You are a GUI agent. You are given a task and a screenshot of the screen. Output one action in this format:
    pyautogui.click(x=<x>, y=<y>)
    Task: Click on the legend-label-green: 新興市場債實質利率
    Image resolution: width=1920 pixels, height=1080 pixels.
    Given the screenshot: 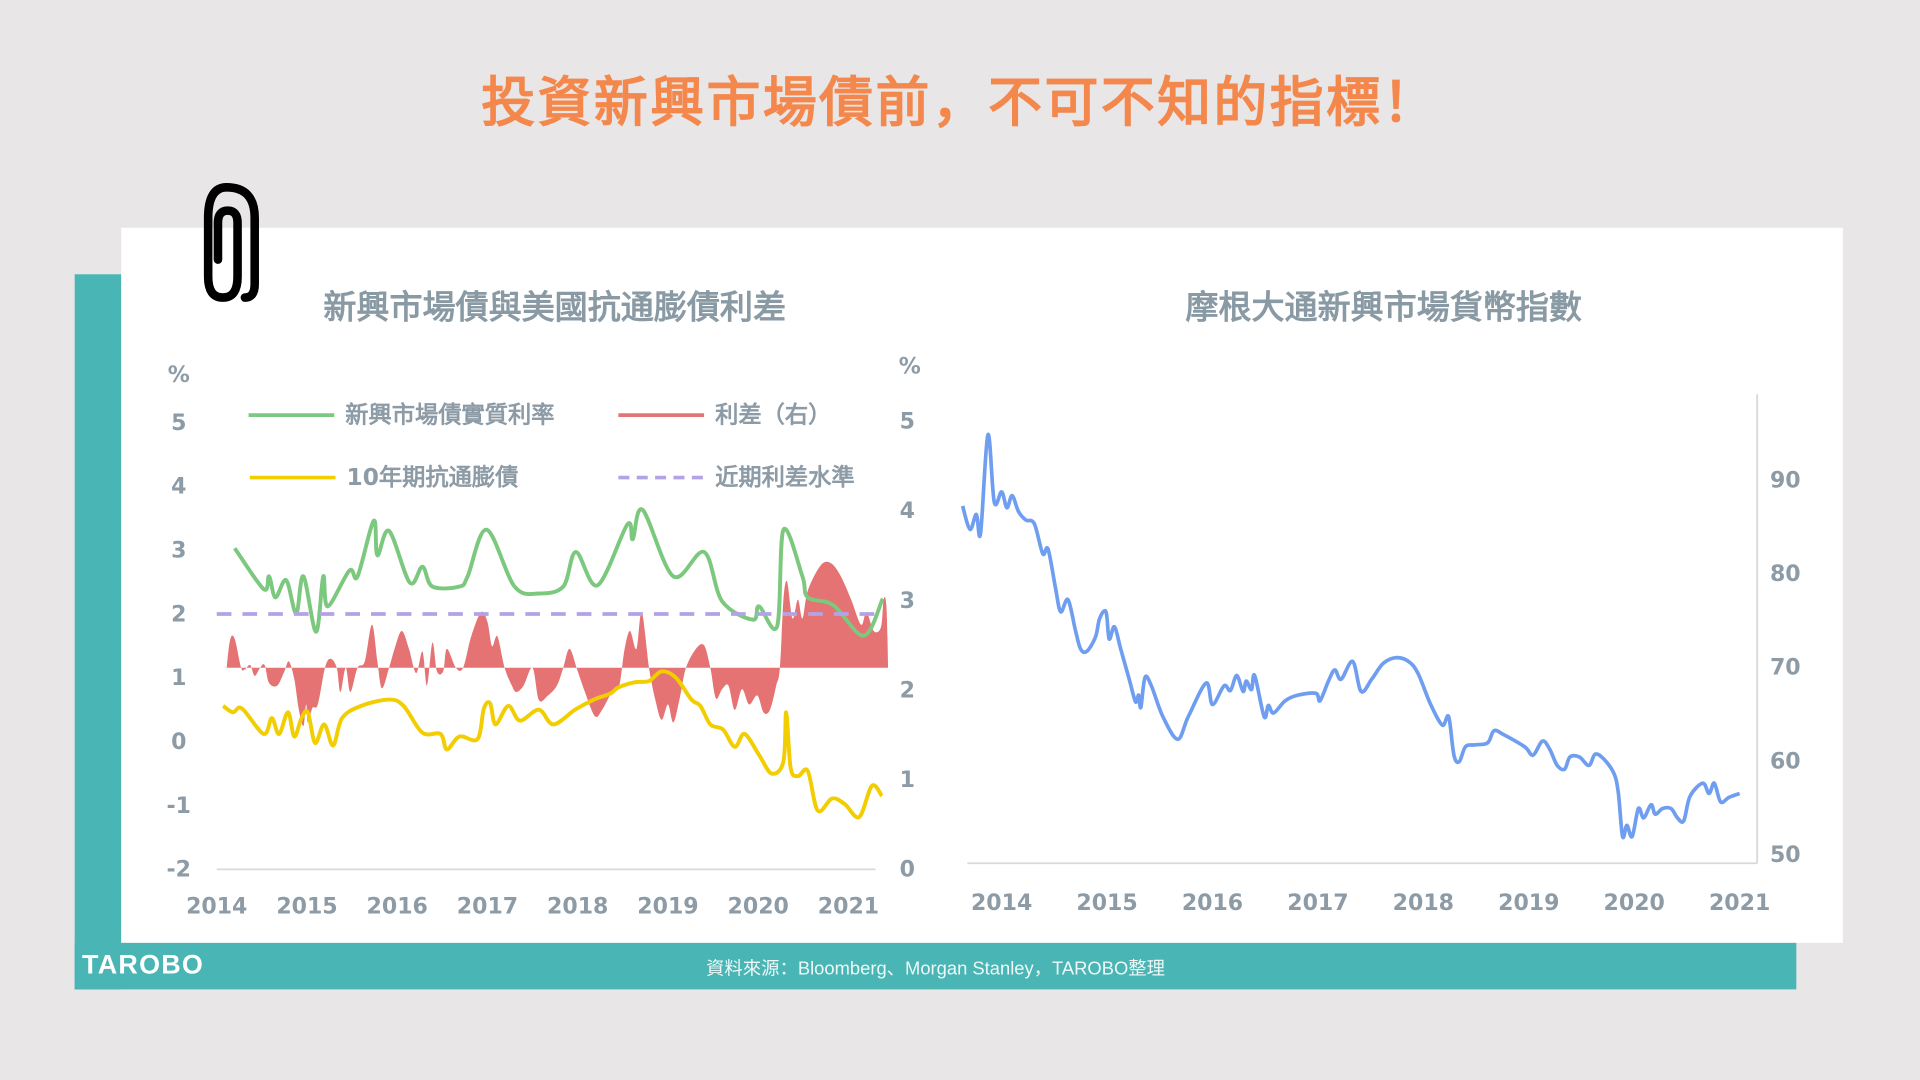 What is the action you would take?
    pyautogui.click(x=449, y=414)
    